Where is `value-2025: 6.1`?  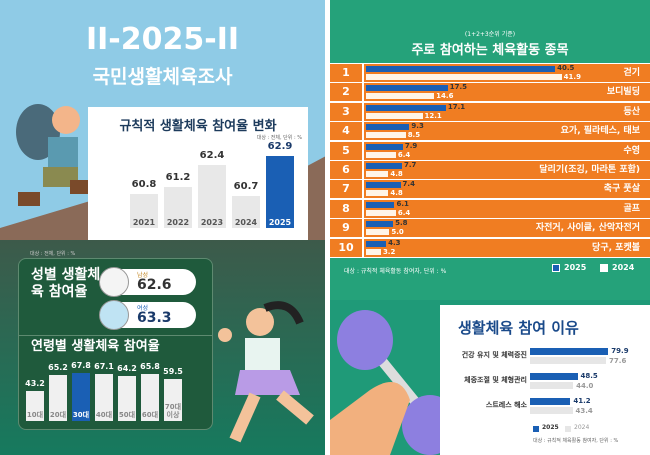 value-2025: 6.1 is located at coordinates (402, 203).